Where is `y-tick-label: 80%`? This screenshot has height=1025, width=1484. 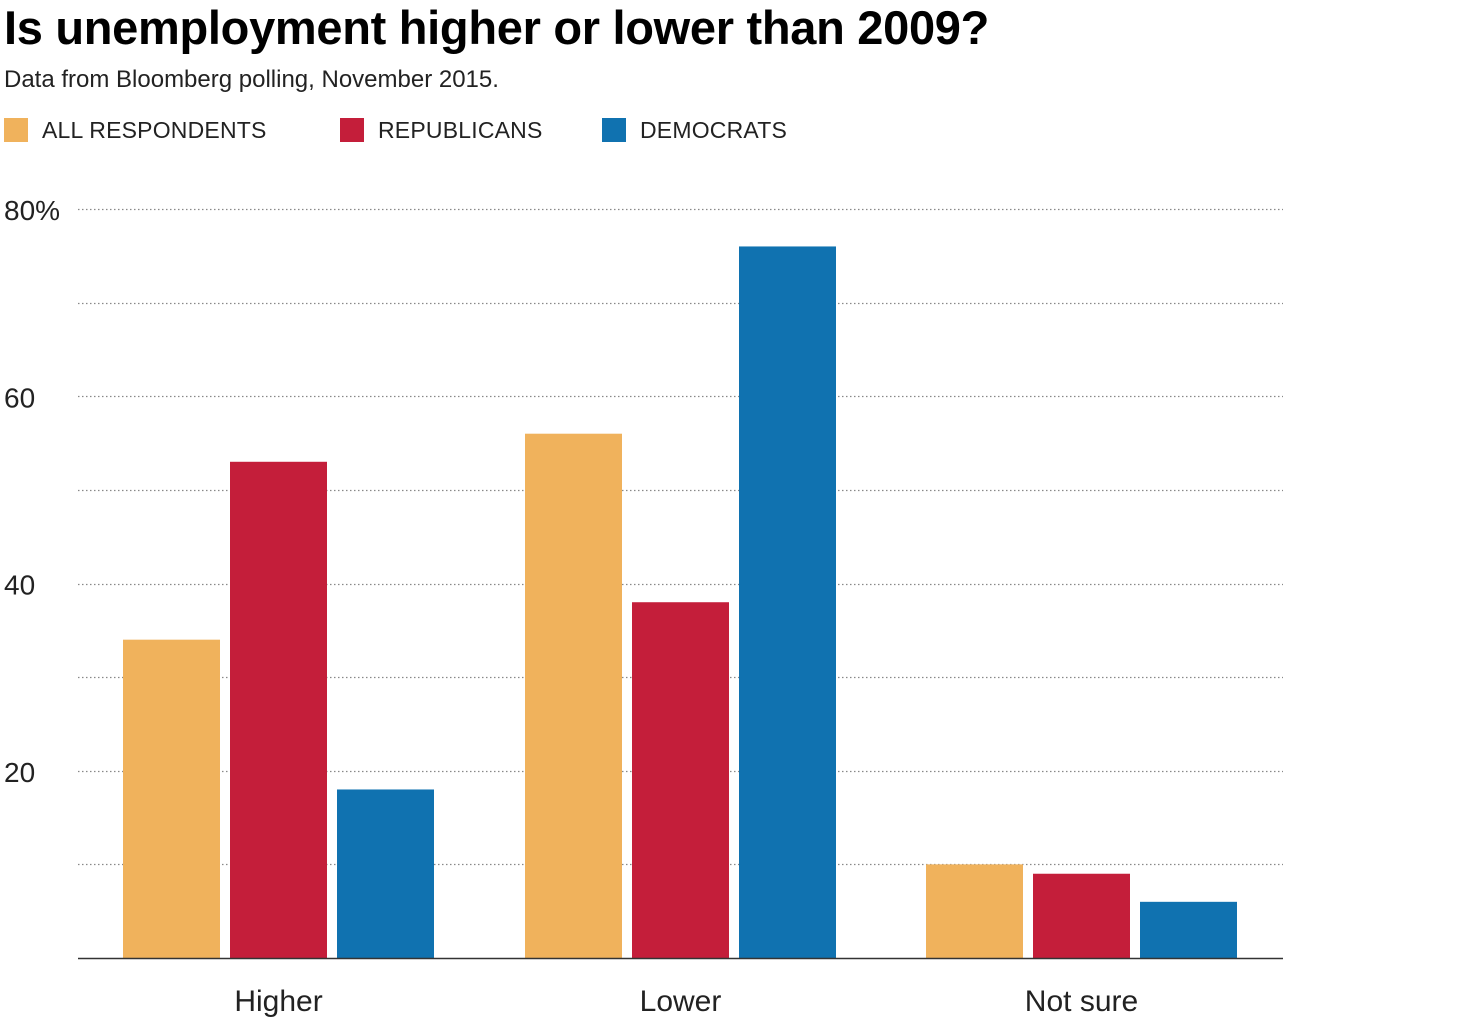 y-tick-label: 80% is located at coordinates (32, 210).